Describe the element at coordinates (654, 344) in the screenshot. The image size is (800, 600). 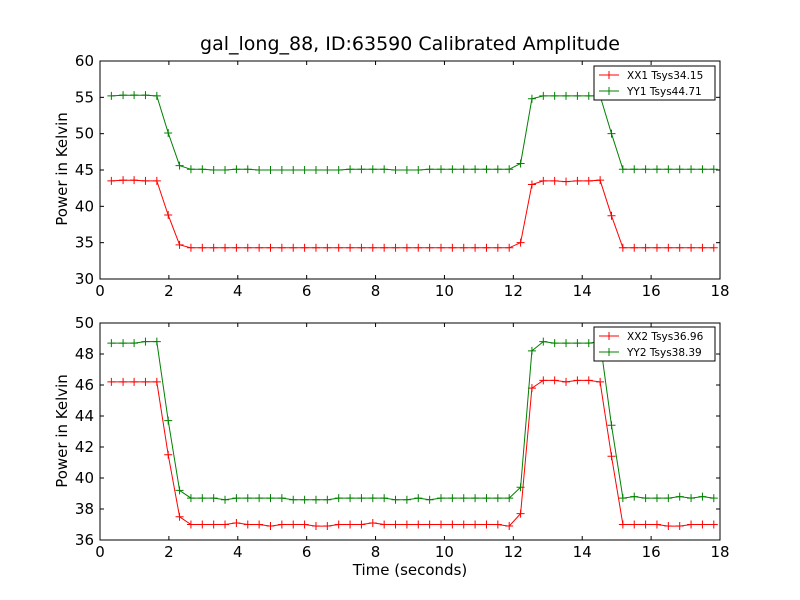
I see `legend-box` at that location.